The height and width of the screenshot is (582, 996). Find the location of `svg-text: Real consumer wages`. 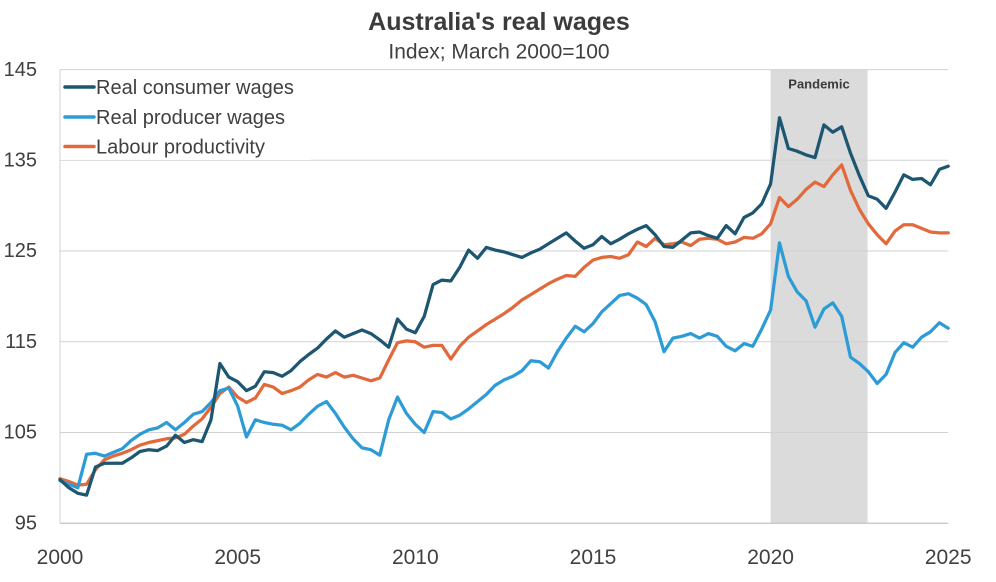

svg-text: Real consumer wages is located at coordinates (195, 88).